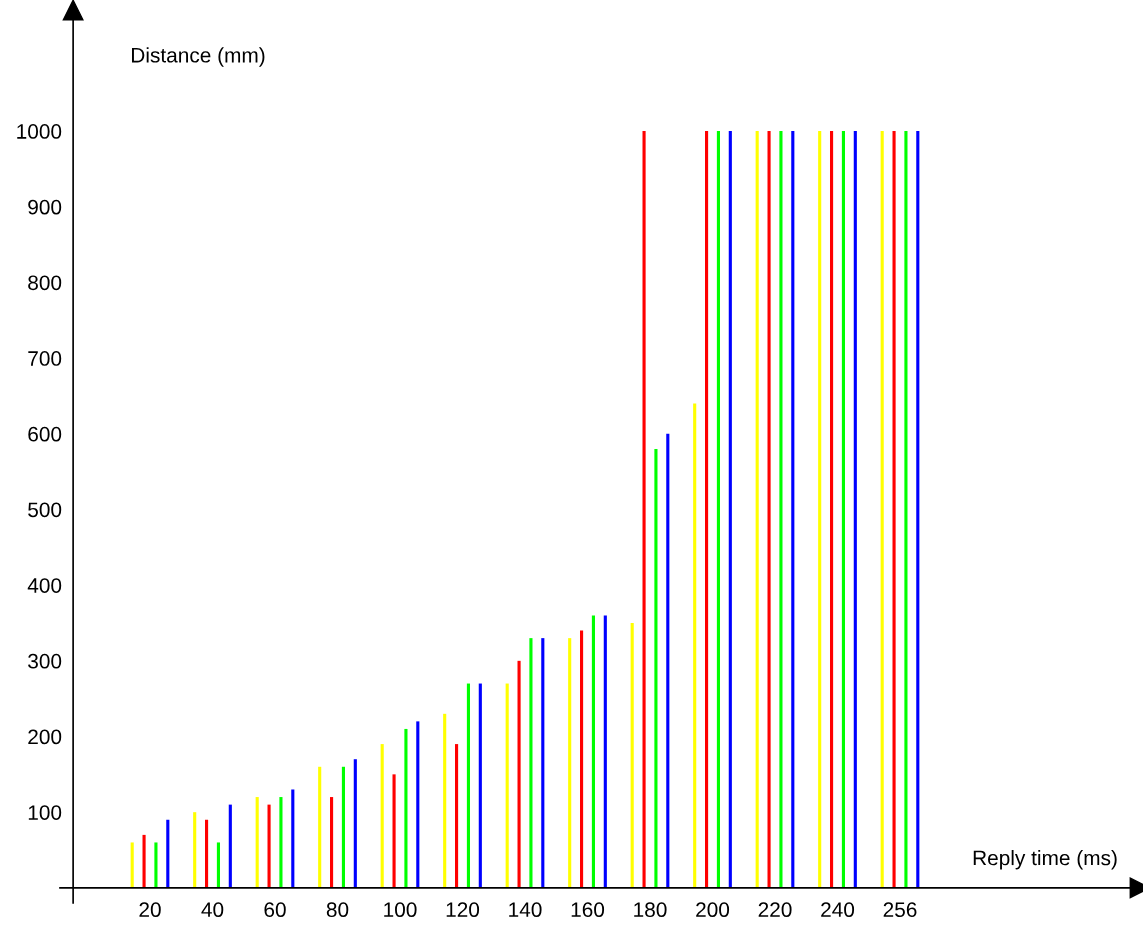 The image size is (1143, 925). I want to click on y-tick-label: 700, so click(45, 358).